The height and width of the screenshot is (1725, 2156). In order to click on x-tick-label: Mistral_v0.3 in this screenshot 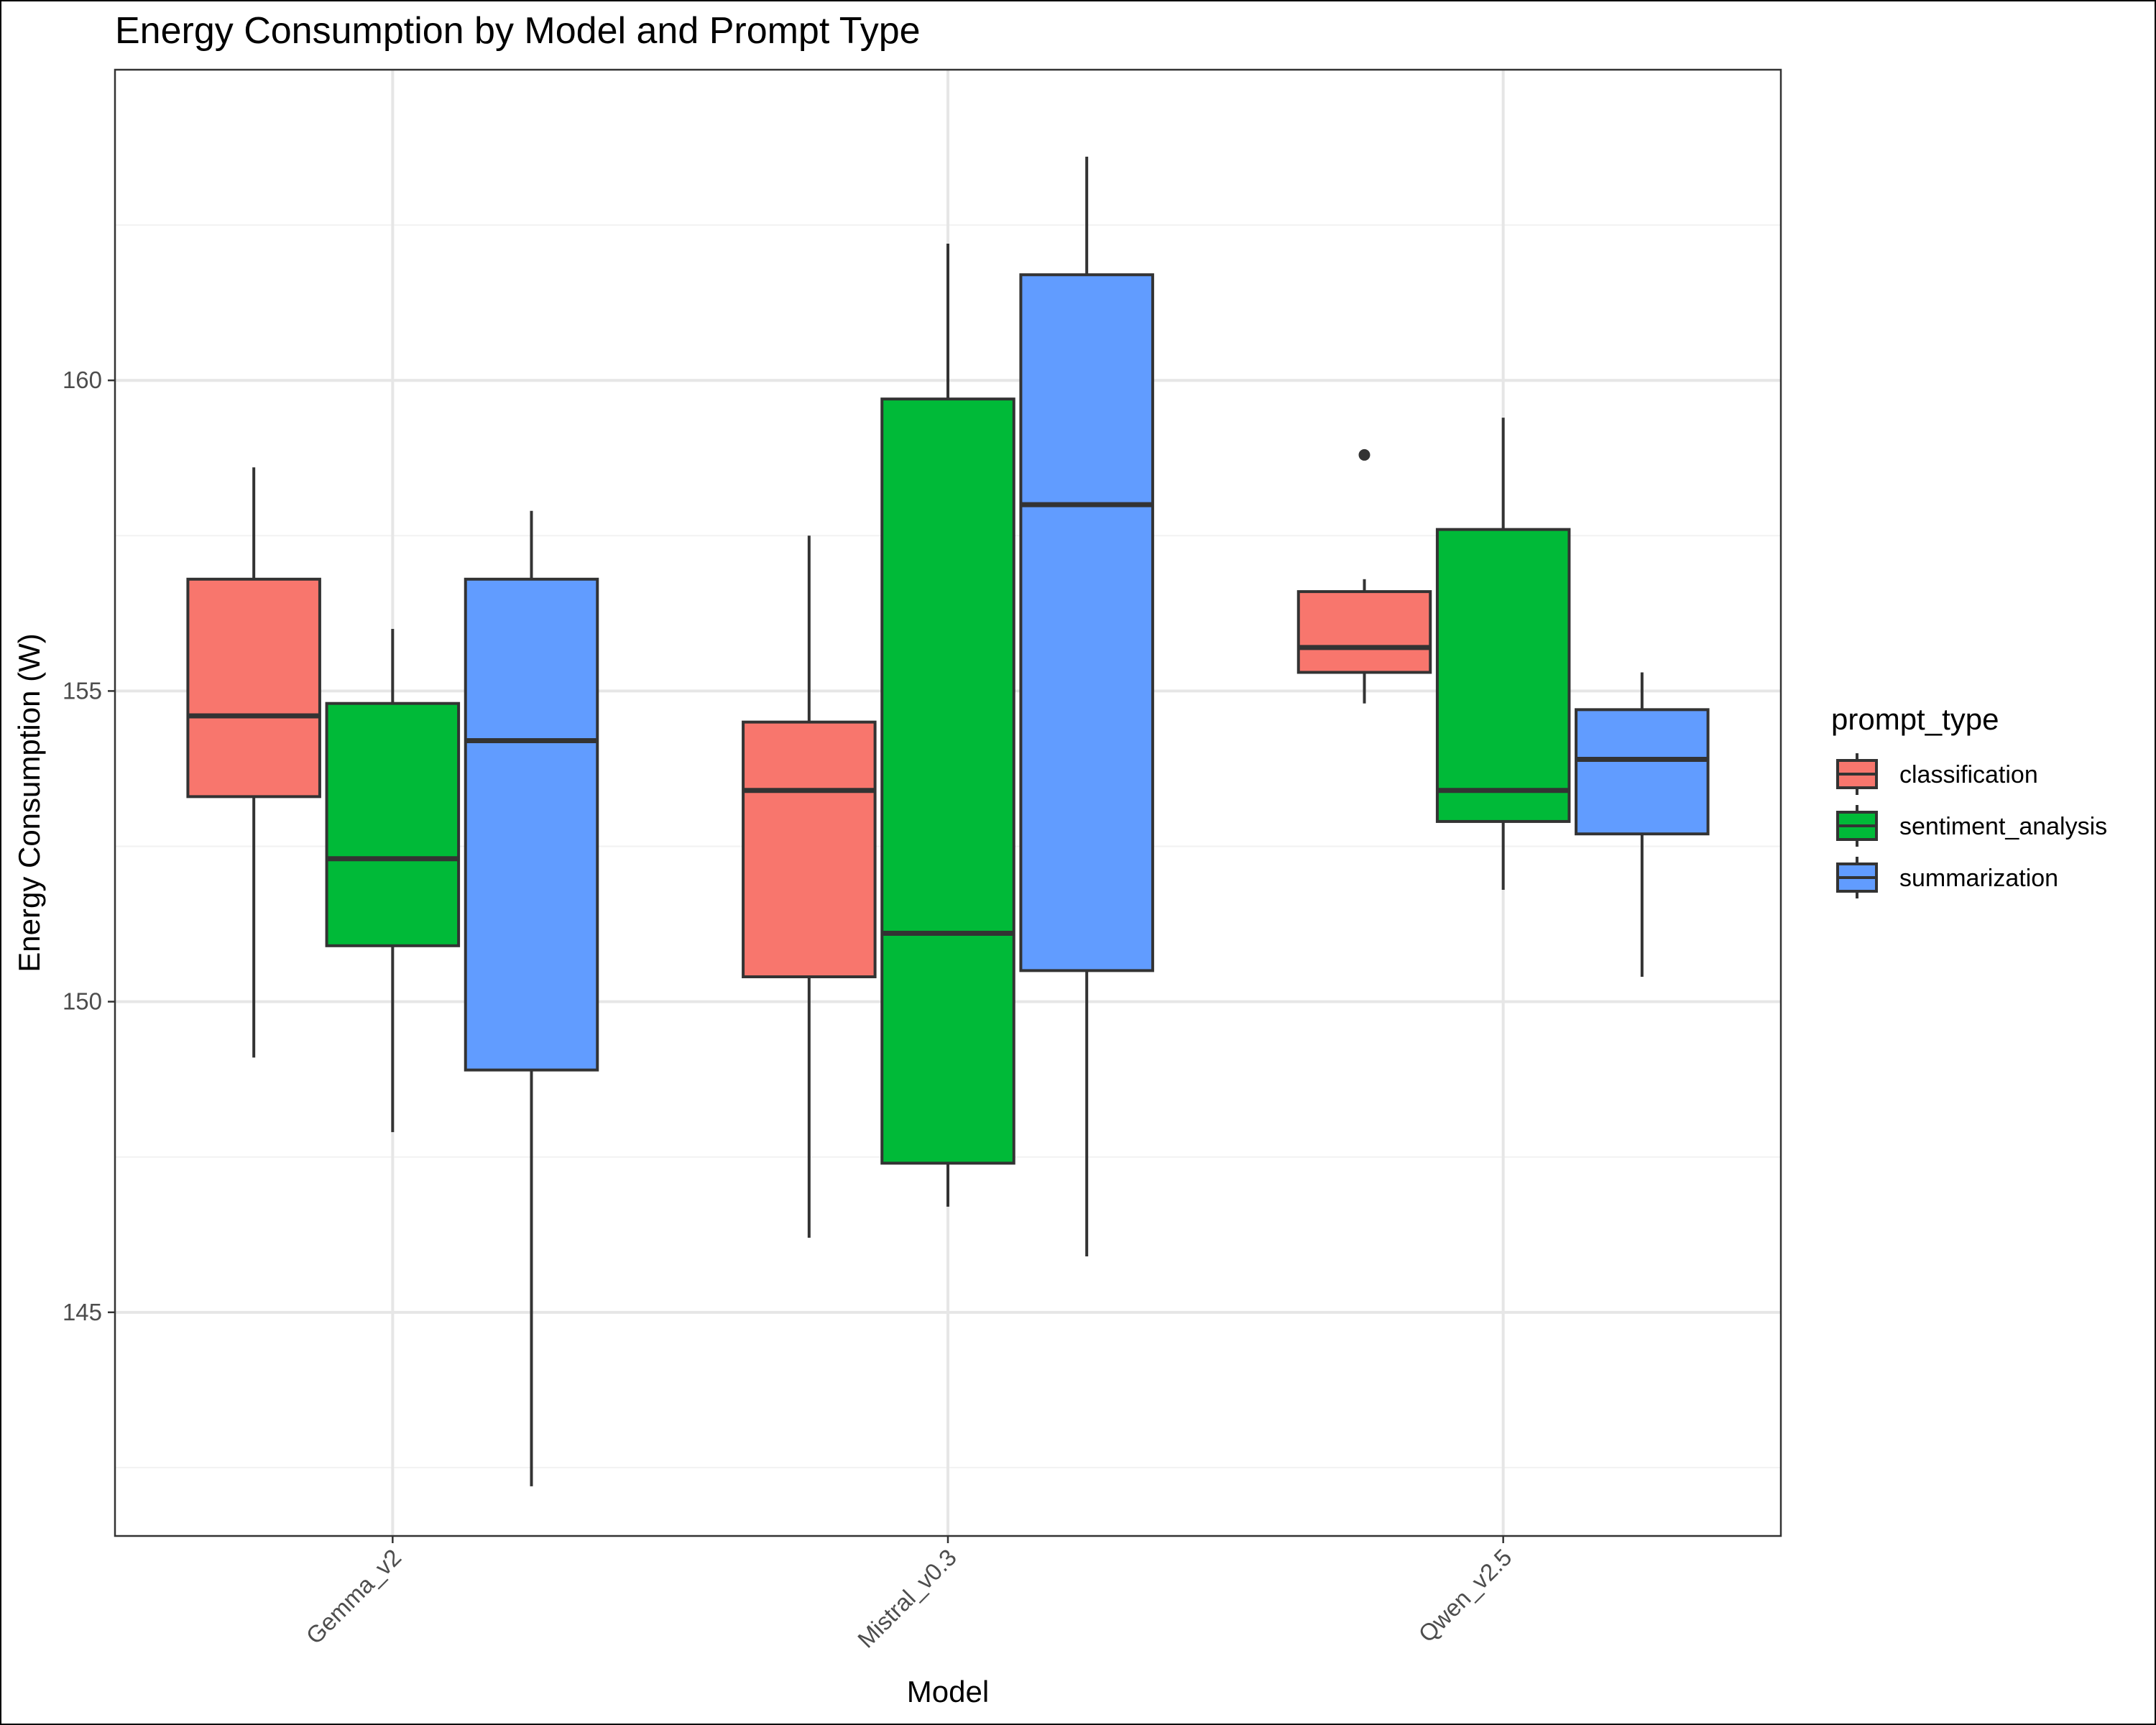, I will do `click(907, 1598)`.